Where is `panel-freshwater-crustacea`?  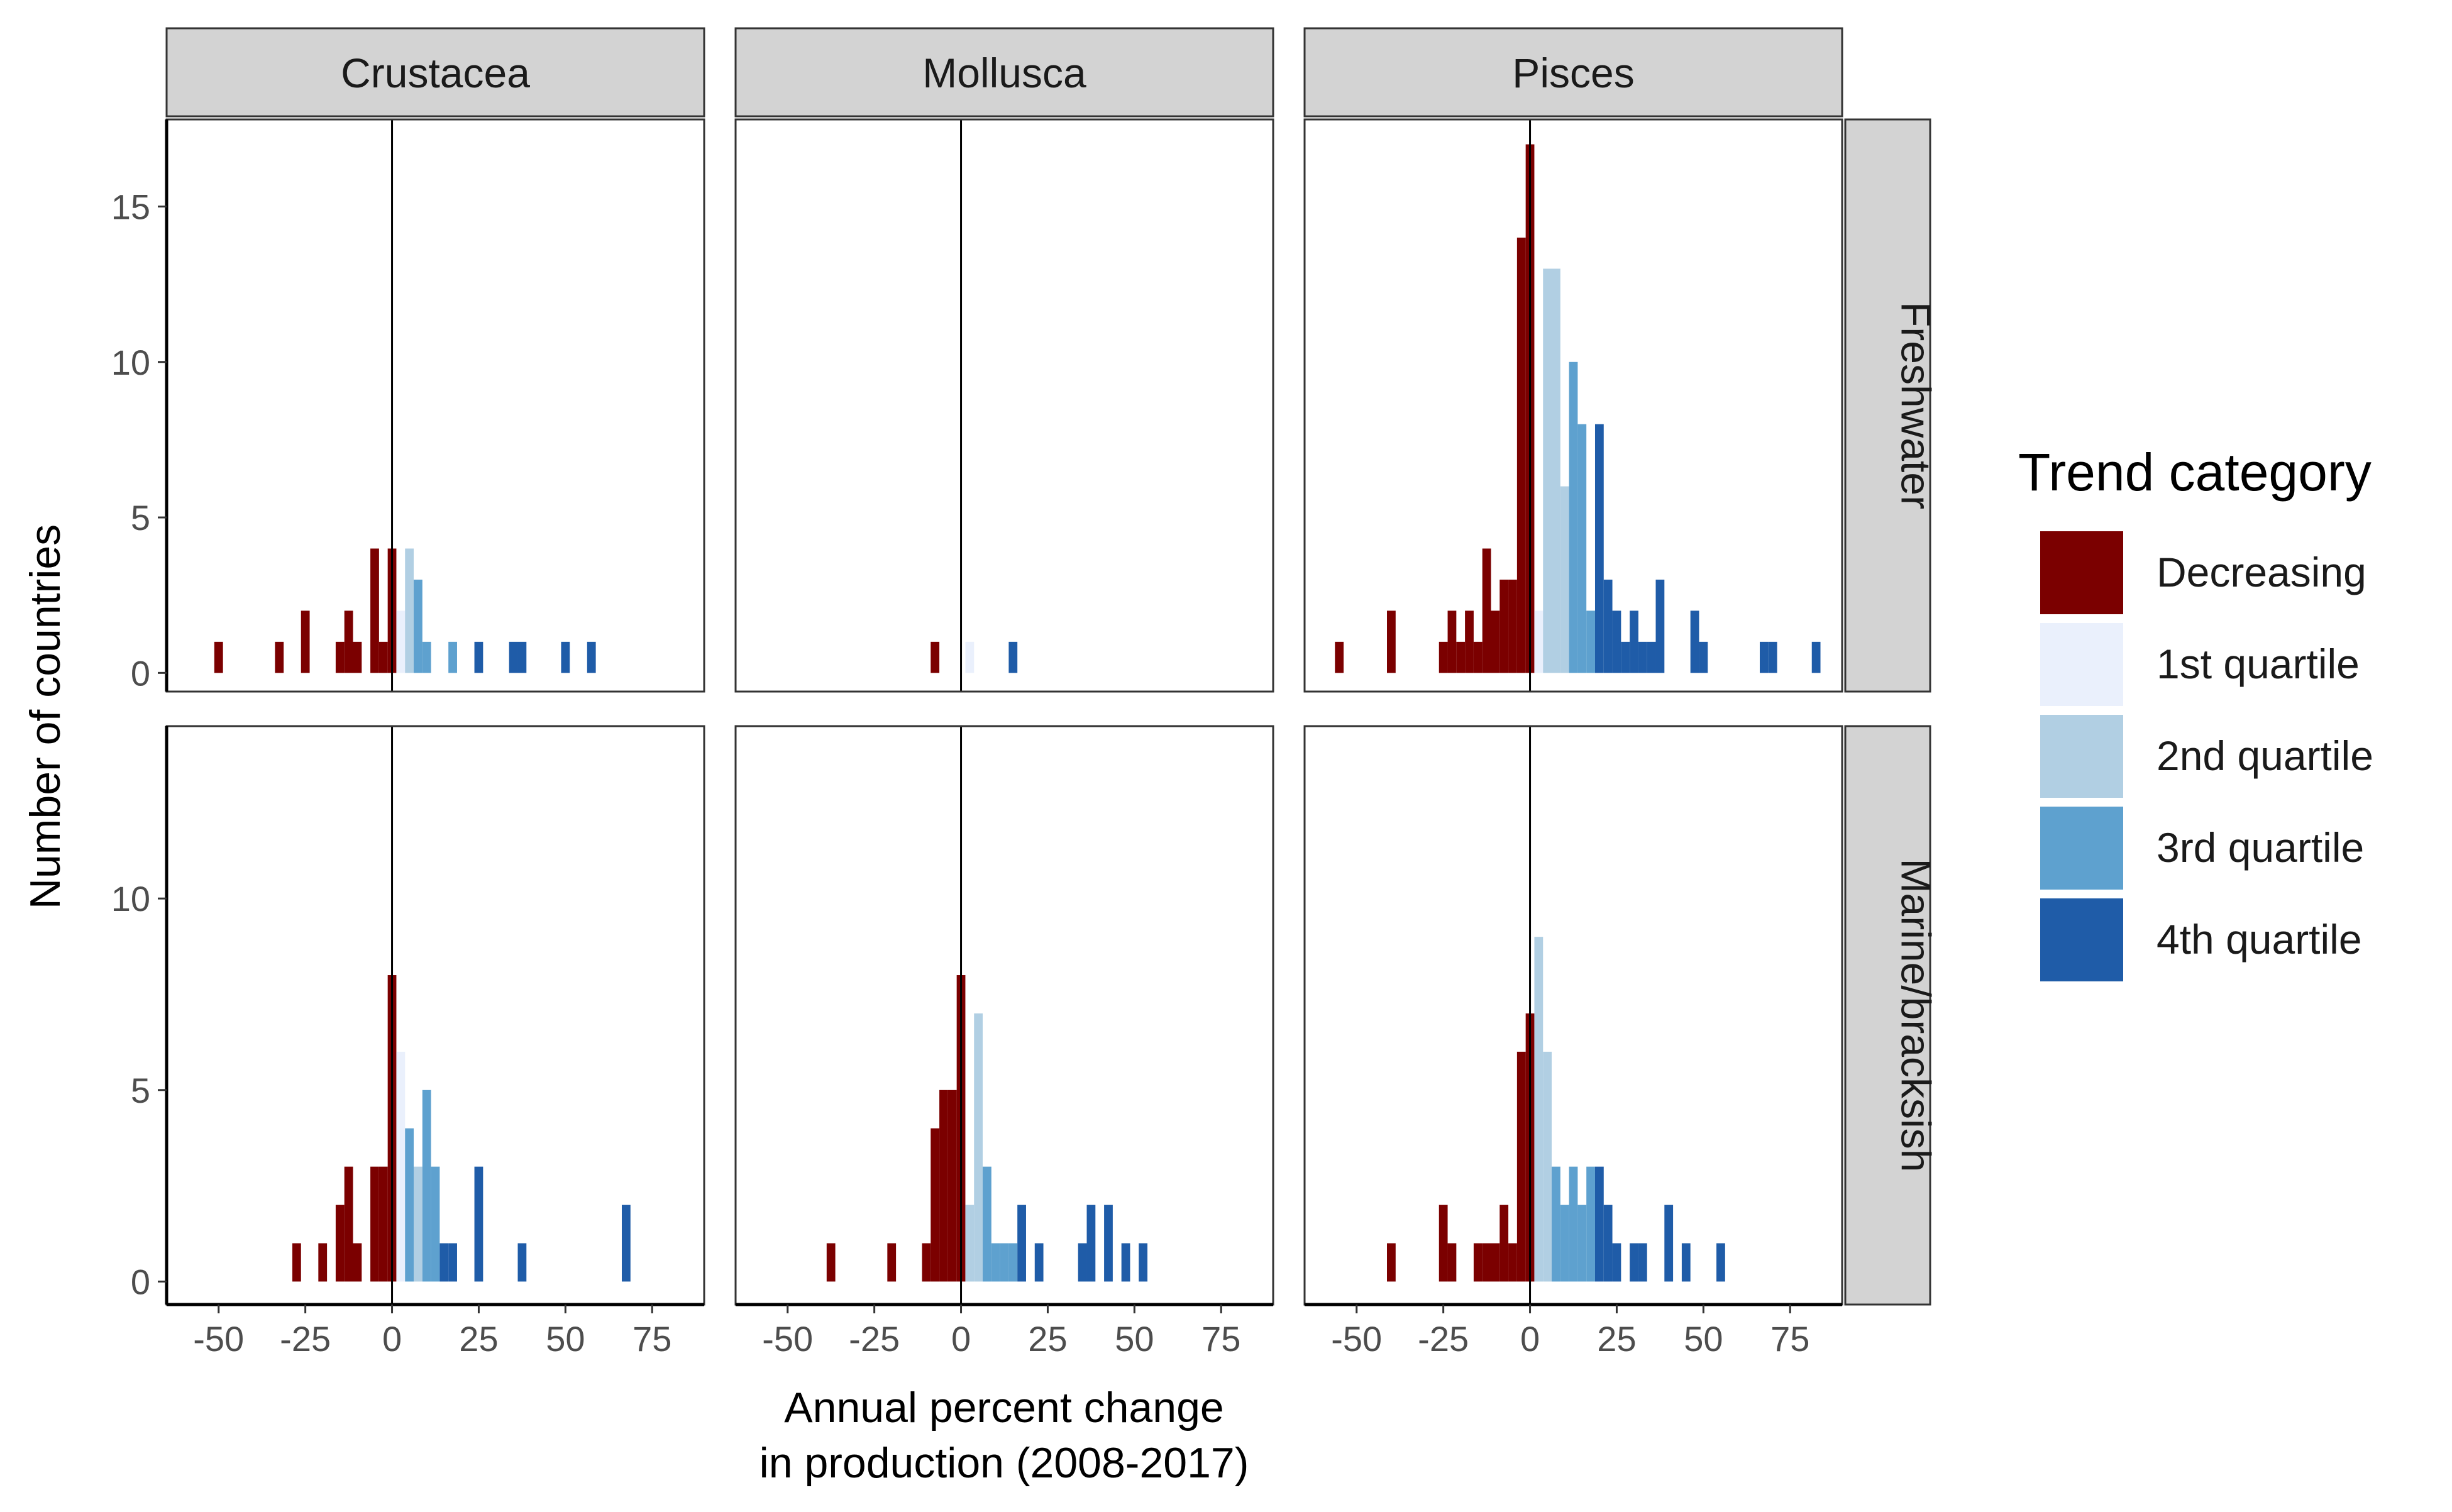
panel-freshwater-crustacea is located at coordinates (435, 405).